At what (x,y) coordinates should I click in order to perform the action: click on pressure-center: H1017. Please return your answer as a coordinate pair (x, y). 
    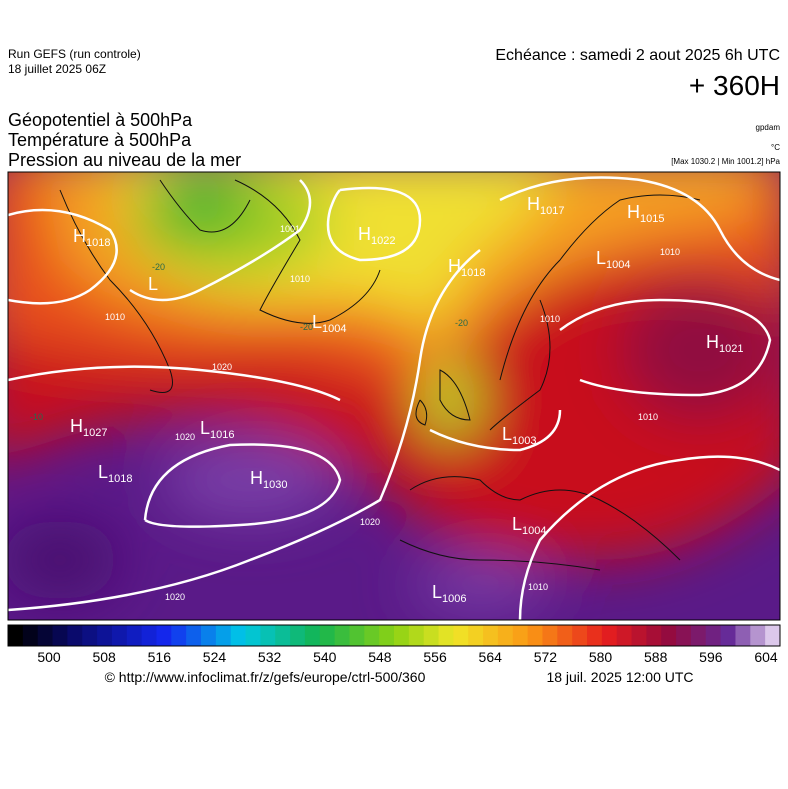
    Looking at the image, I should click on (545, 205).